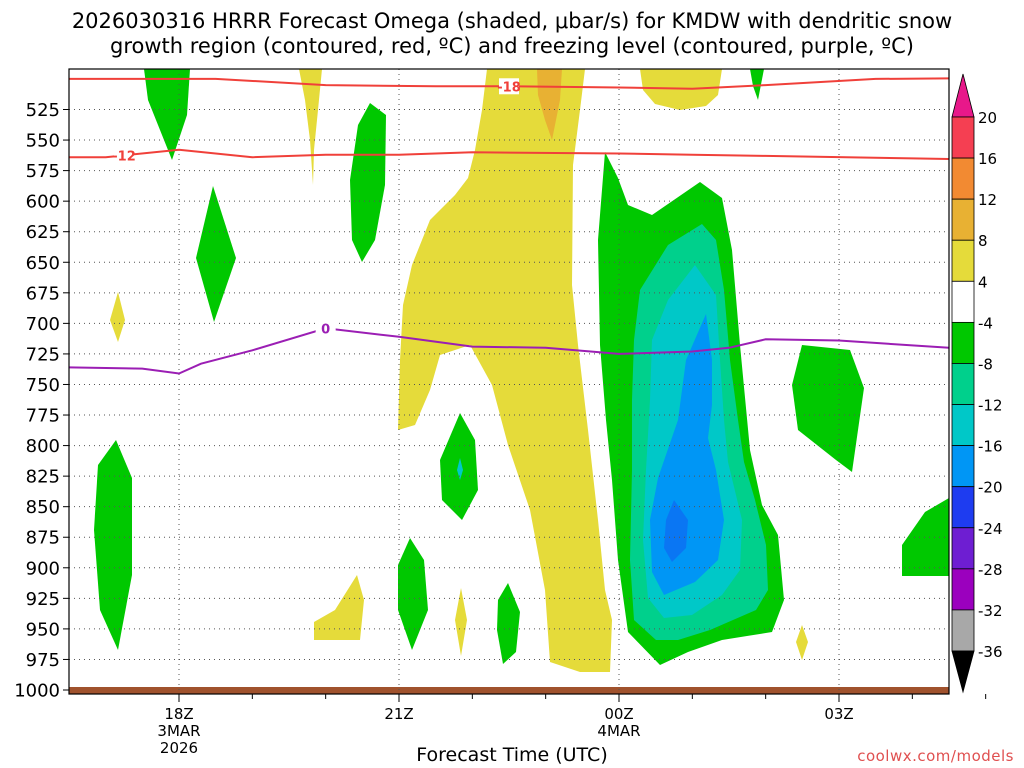 The image size is (1024, 768). I want to click on omega-region-weak-subsidence-column, so click(310, 127).